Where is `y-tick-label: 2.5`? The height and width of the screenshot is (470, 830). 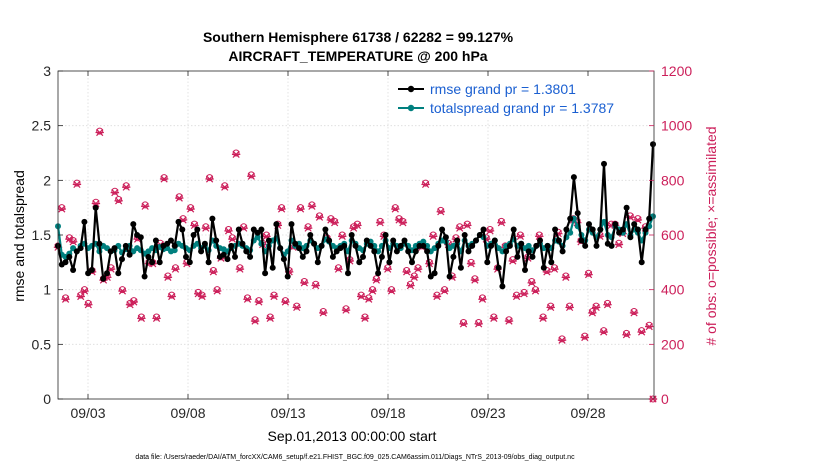 y-tick-label: 2.5 is located at coordinates (42, 126).